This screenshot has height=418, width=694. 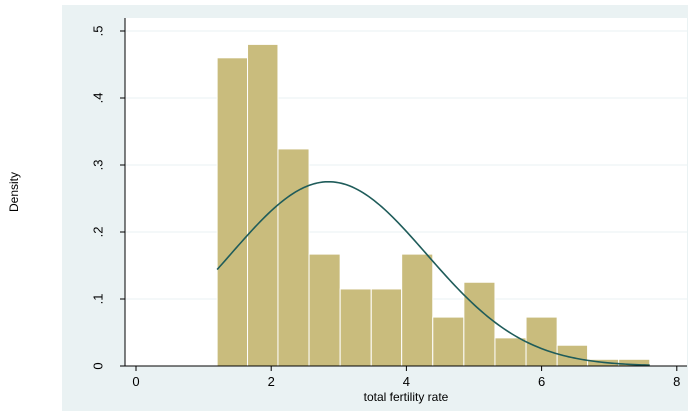 What do you see at coordinates (98, 165) in the screenshot?
I see `y-tick-label-3: .3` at bounding box center [98, 165].